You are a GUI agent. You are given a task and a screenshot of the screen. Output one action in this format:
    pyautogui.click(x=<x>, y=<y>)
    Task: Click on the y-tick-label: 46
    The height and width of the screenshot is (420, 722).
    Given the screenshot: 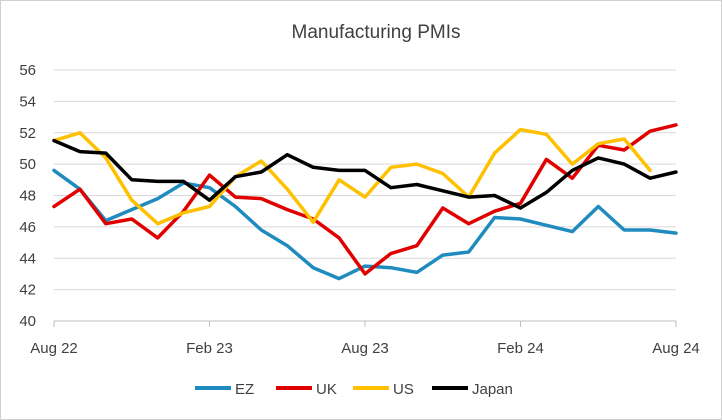 What is the action you would take?
    pyautogui.click(x=27, y=227)
    